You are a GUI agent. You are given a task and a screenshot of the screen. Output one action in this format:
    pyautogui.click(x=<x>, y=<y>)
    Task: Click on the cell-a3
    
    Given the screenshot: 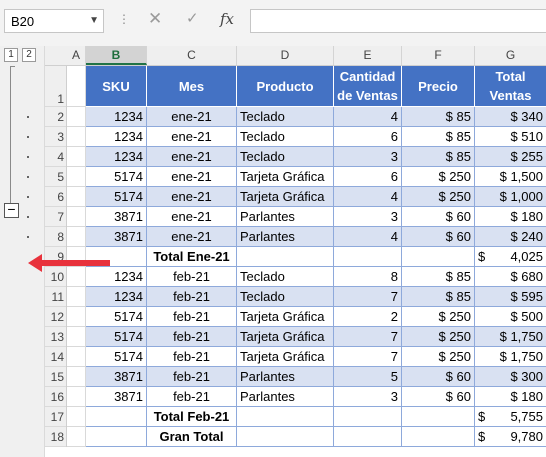 What is the action you would take?
    pyautogui.click(x=76, y=137)
    